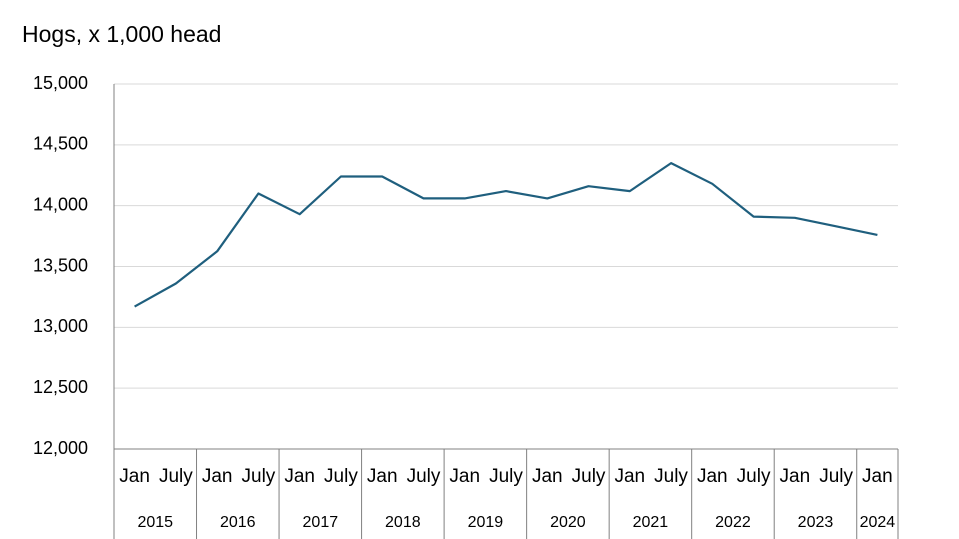 The image size is (959, 539). I want to click on chart-title: Hogs, x 1,000 head, so click(121, 34).